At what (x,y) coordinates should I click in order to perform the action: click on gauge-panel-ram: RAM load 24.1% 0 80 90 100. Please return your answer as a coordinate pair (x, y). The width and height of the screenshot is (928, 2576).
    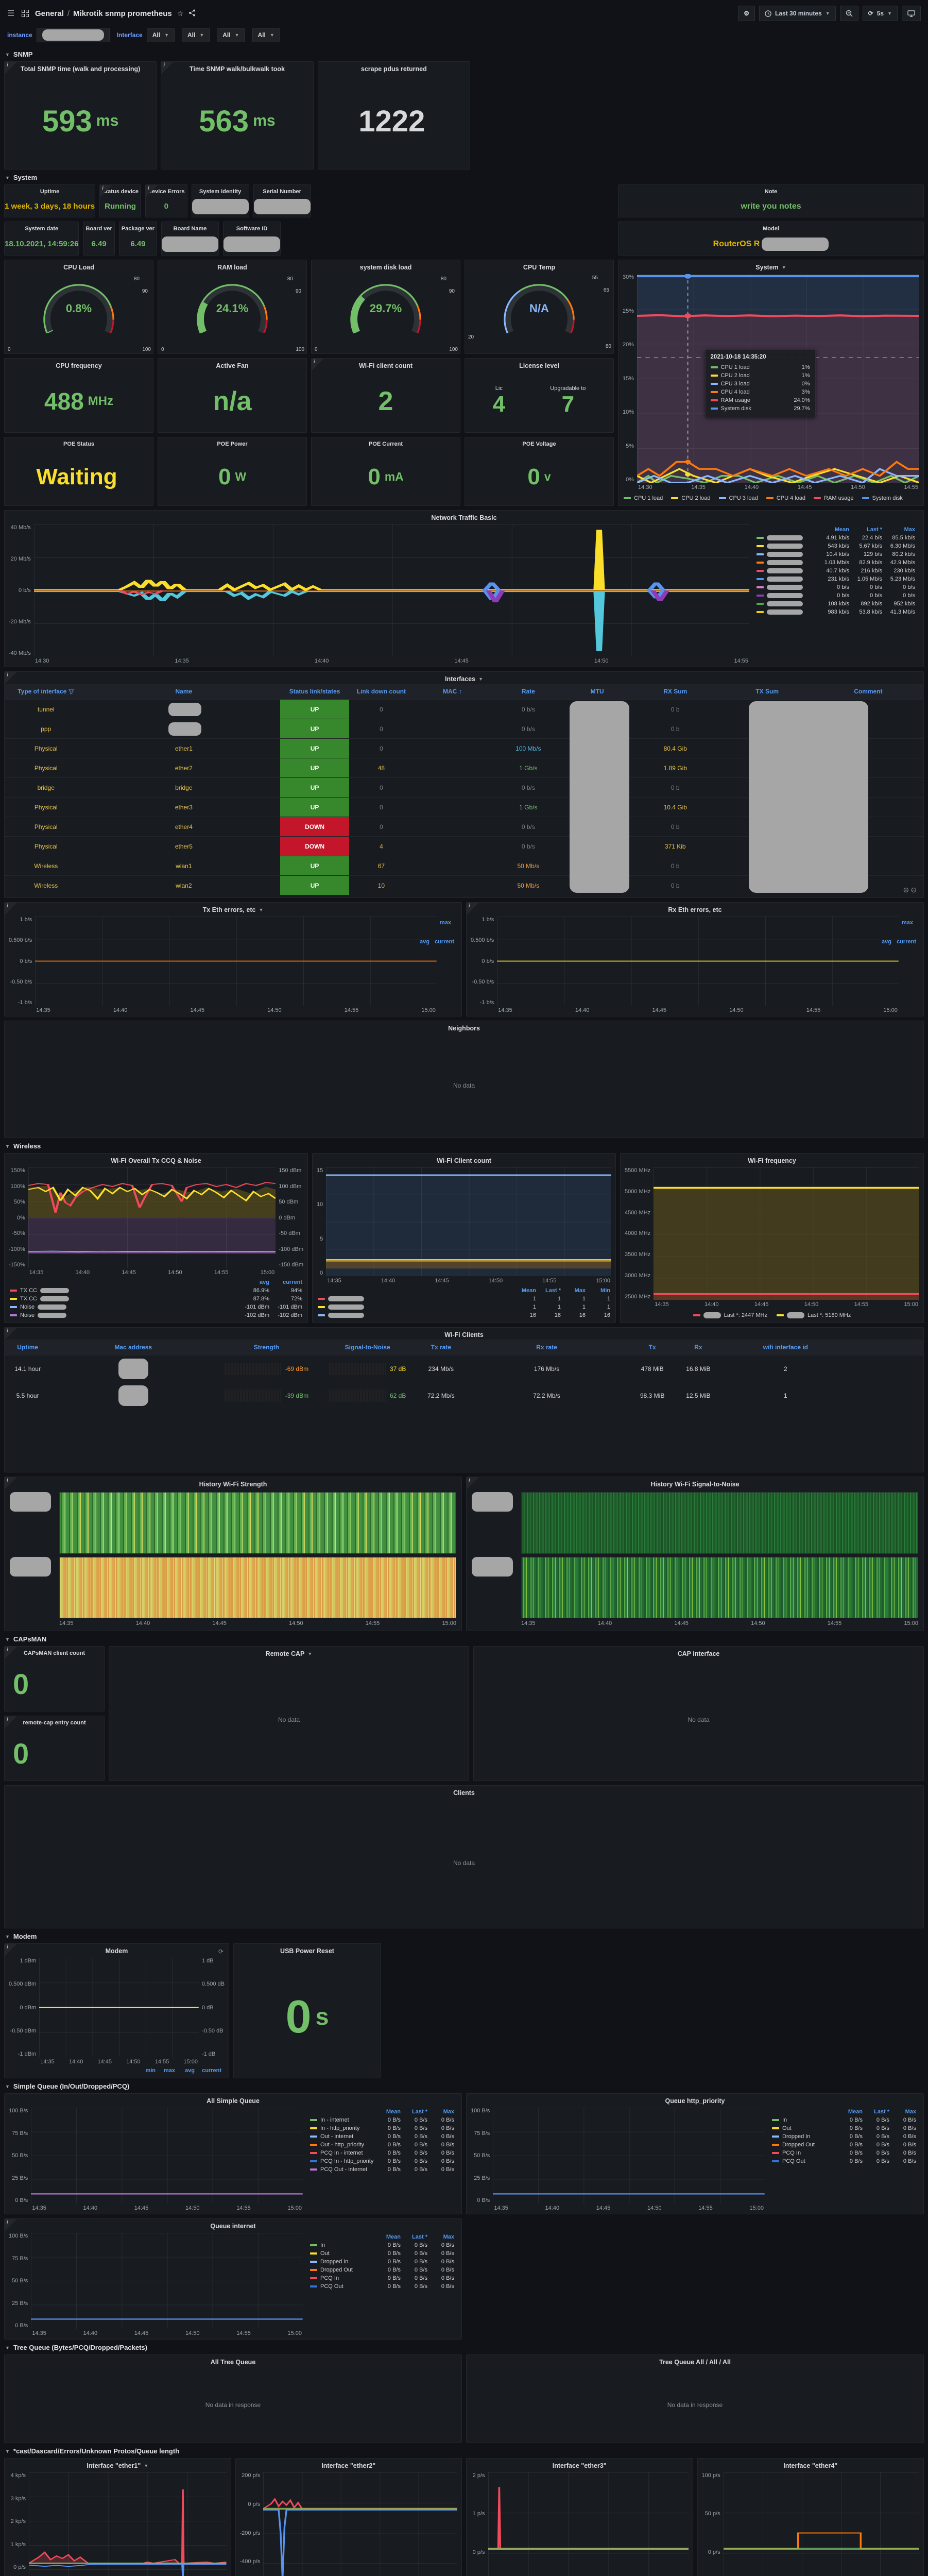
    Looking at the image, I should click on (232, 307).